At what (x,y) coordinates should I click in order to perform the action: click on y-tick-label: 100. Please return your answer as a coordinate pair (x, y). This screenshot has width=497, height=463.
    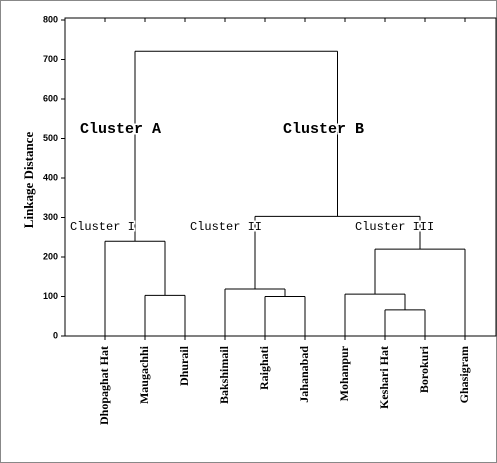
    Looking at the image, I should click on (50, 296).